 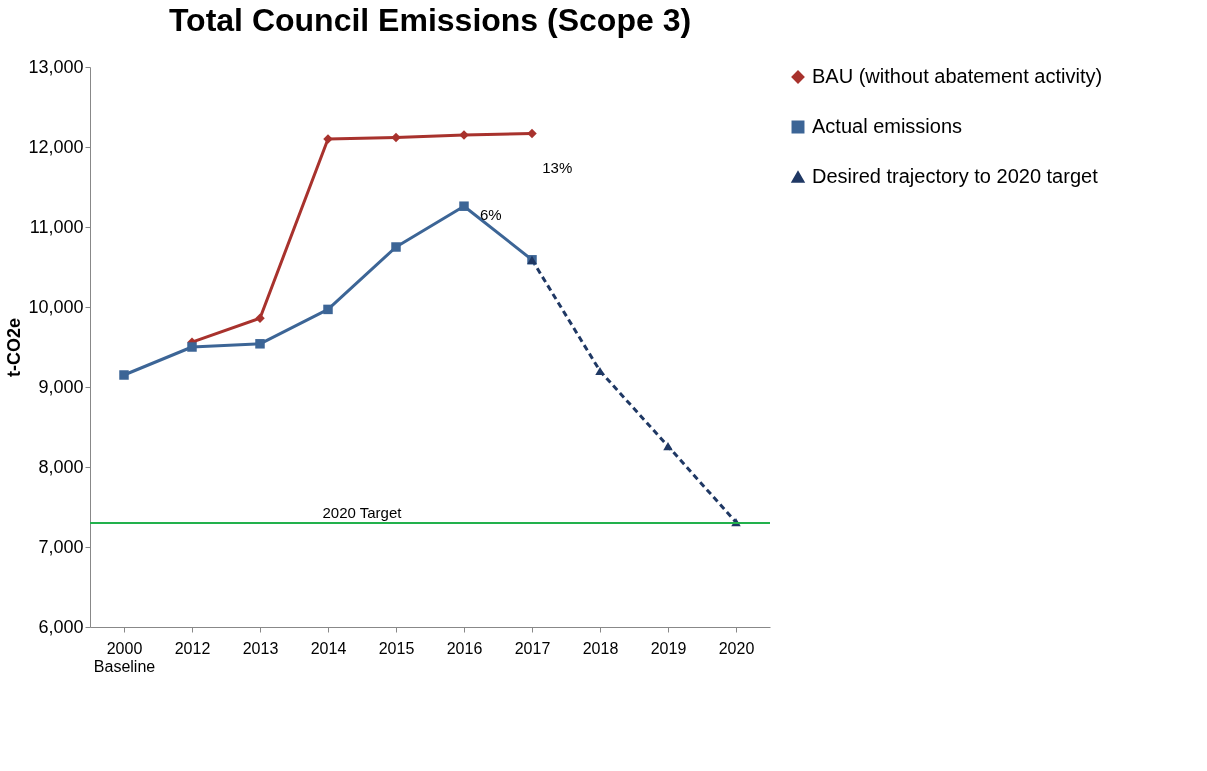 What do you see at coordinates (61, 466) in the screenshot?
I see `y-tick-label: 8,000` at bounding box center [61, 466].